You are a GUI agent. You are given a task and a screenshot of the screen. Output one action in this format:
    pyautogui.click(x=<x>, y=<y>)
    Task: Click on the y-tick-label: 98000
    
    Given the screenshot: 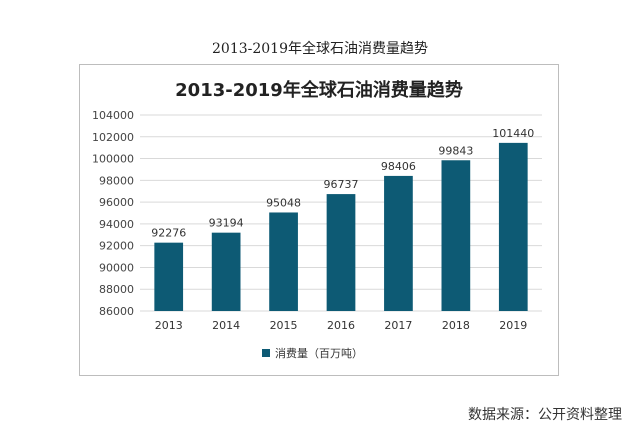 What is the action you would take?
    pyautogui.click(x=116, y=180)
    